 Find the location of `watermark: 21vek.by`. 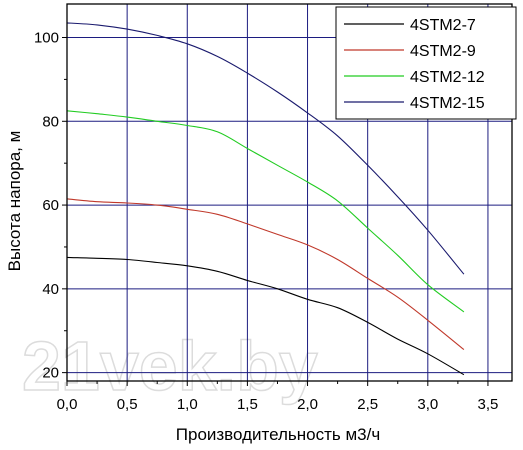

watermark: 21vek.by is located at coordinates (170, 366).